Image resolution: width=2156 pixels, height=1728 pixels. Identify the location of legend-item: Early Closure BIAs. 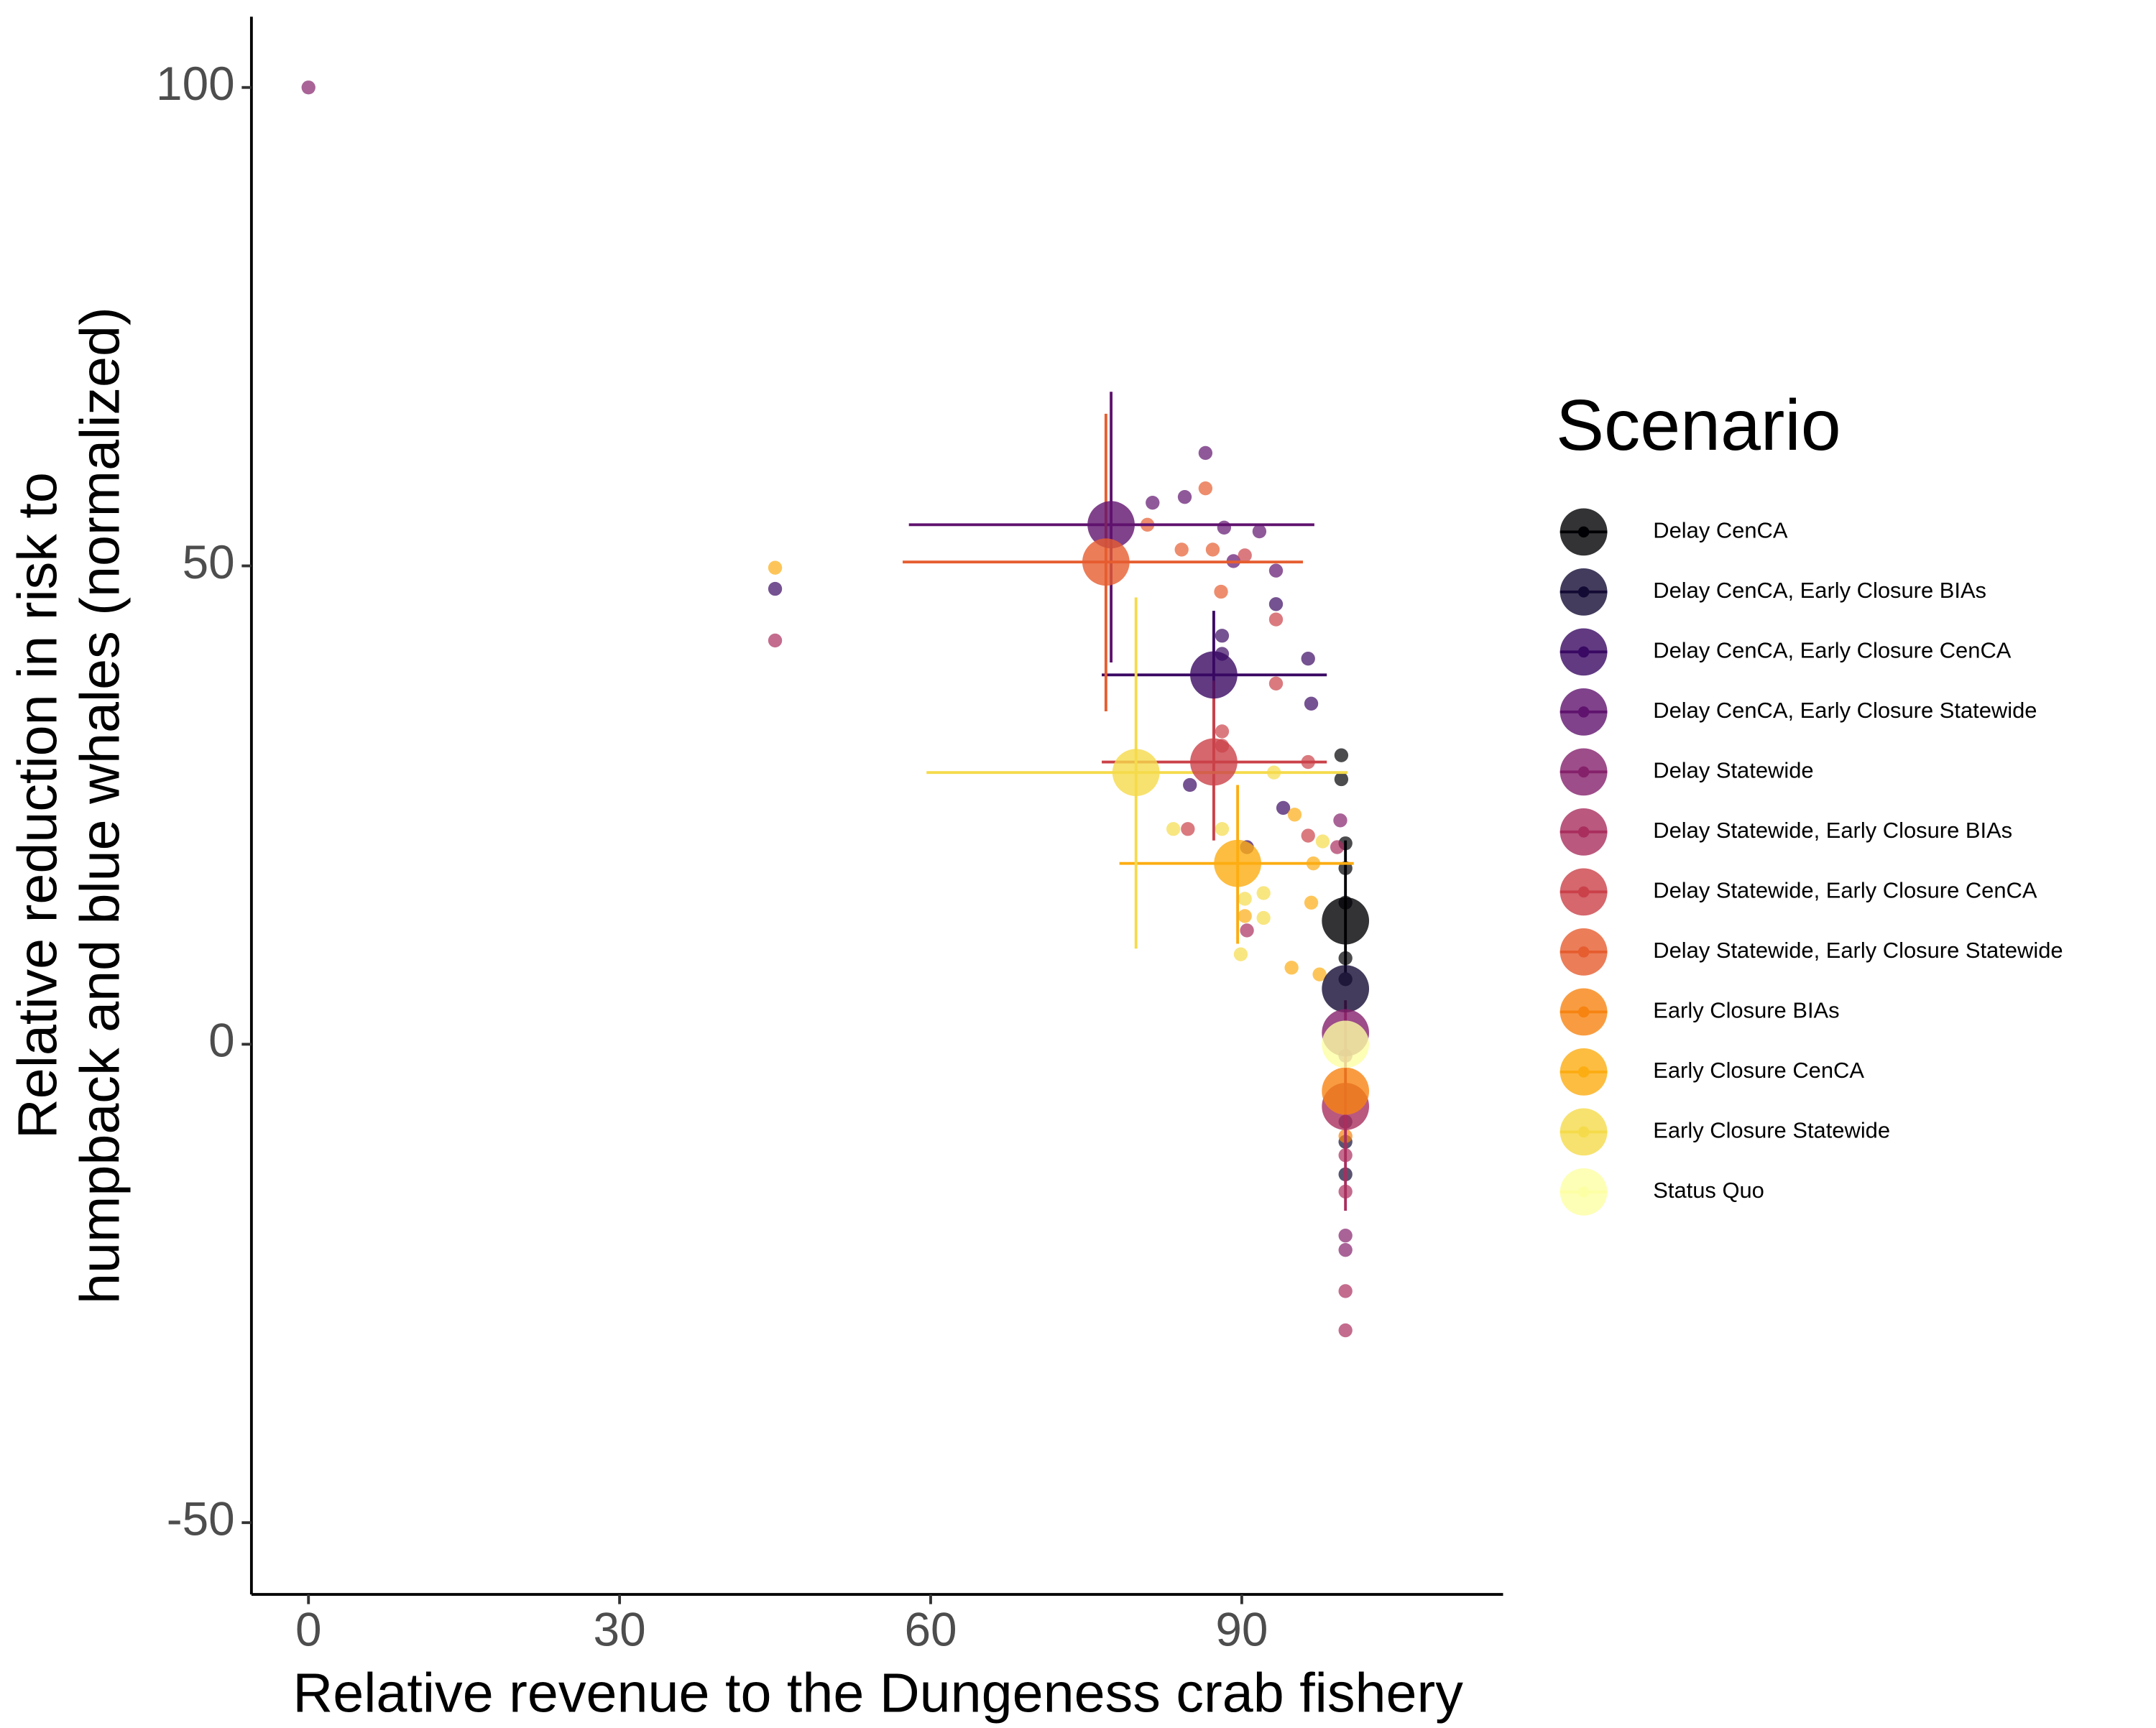
(1700, 1012).